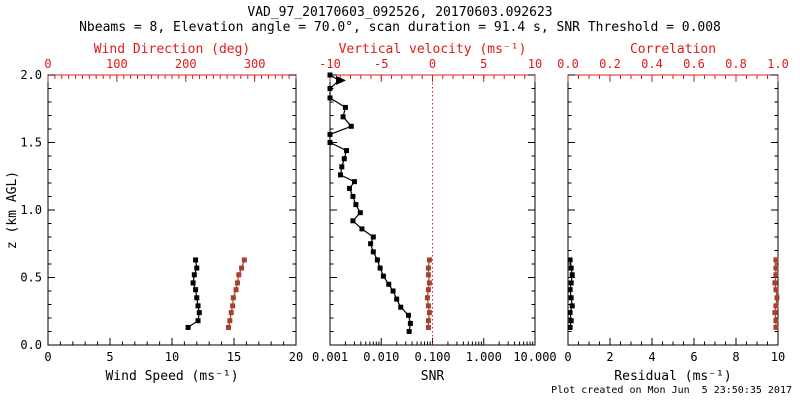 This screenshot has width=800, height=400. What do you see at coordinates (484, 357) in the screenshot?
I see `snr-panel-bottom-tick-label: 1.000` at bounding box center [484, 357].